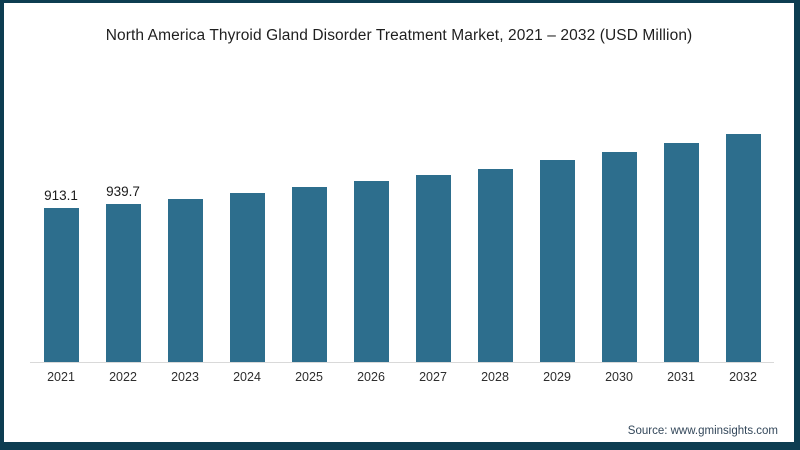 The image size is (800, 450). What do you see at coordinates (702, 431) in the screenshot?
I see `source-attribution: Source: www.gminsights.com` at bounding box center [702, 431].